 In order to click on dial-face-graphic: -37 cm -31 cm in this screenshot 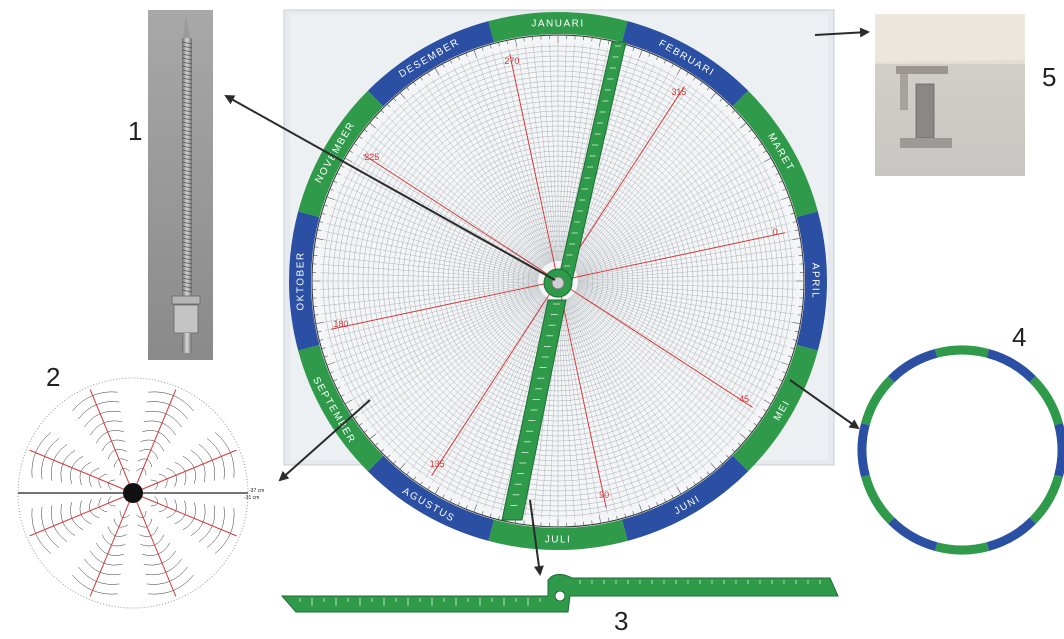, I will do `click(140, 493)`.